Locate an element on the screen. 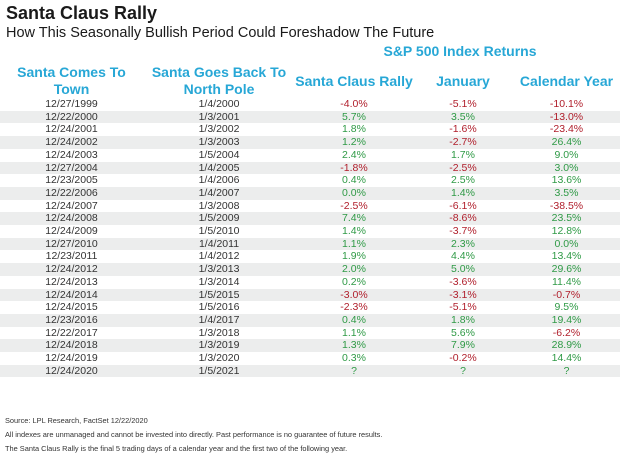 The height and width of the screenshot is (455, 626). january-return-cell: 5.0% is located at coordinates (463, 269).